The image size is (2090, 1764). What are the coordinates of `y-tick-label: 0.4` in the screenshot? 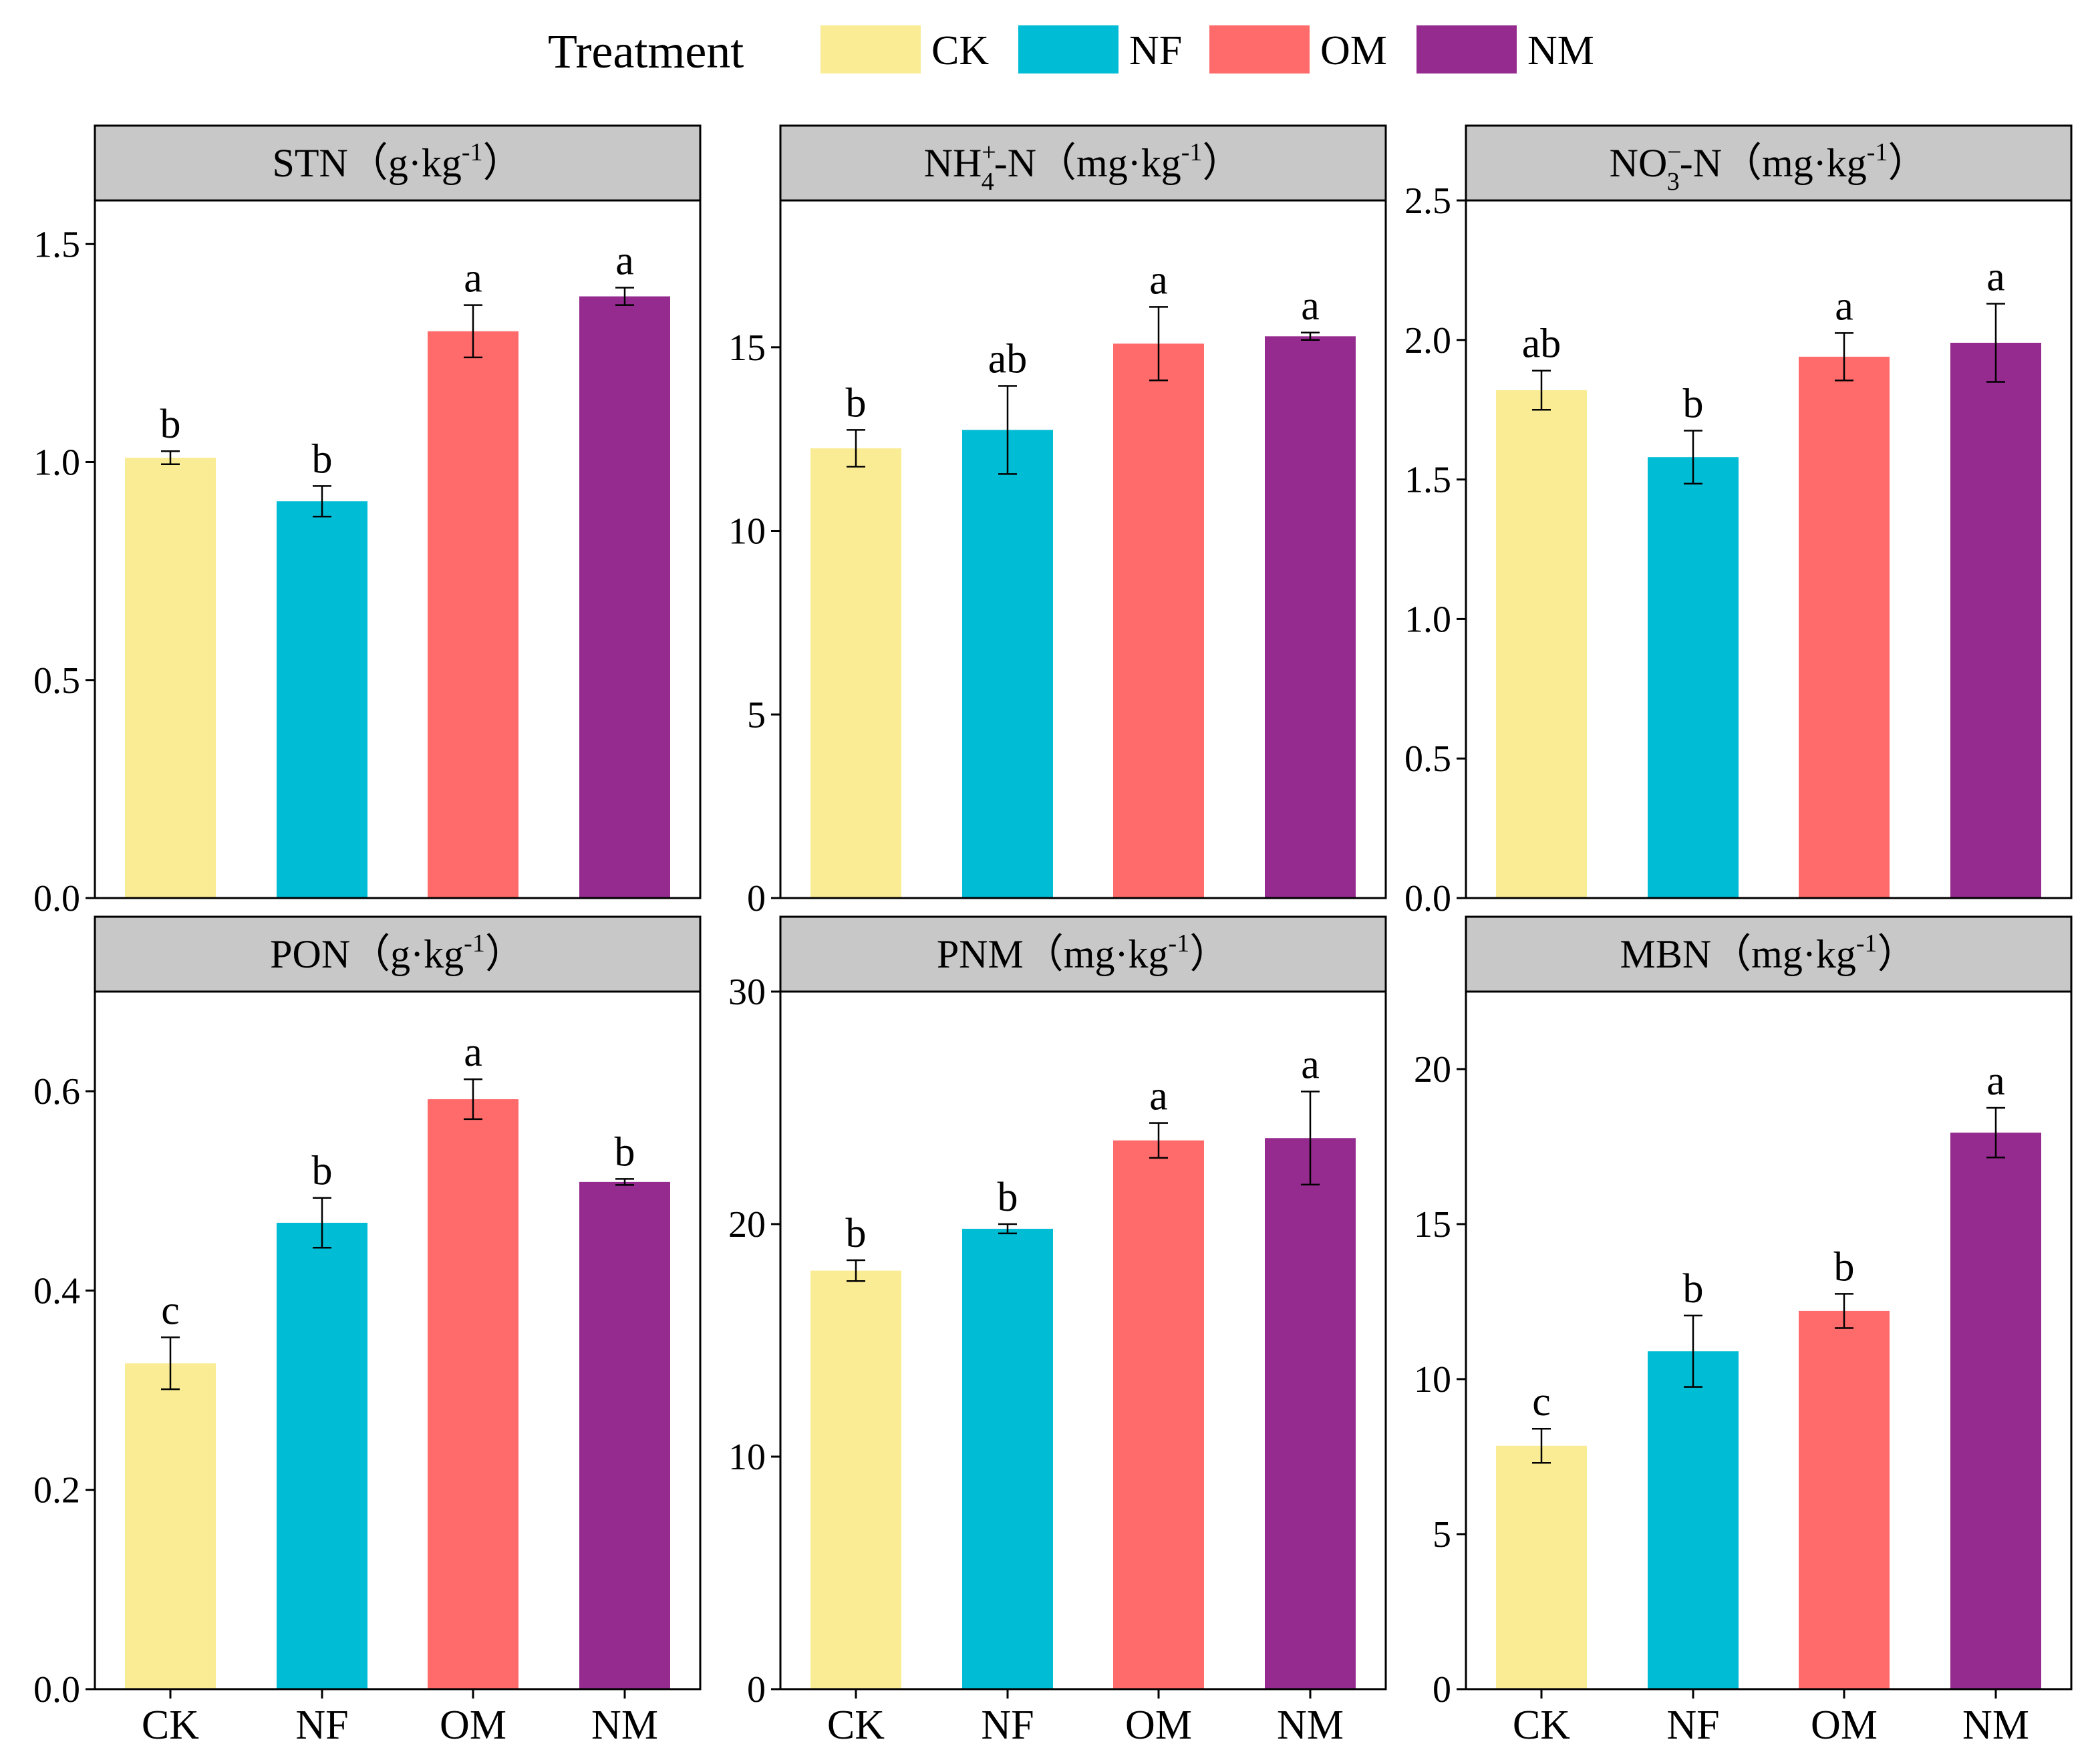 It's located at (56, 1291).